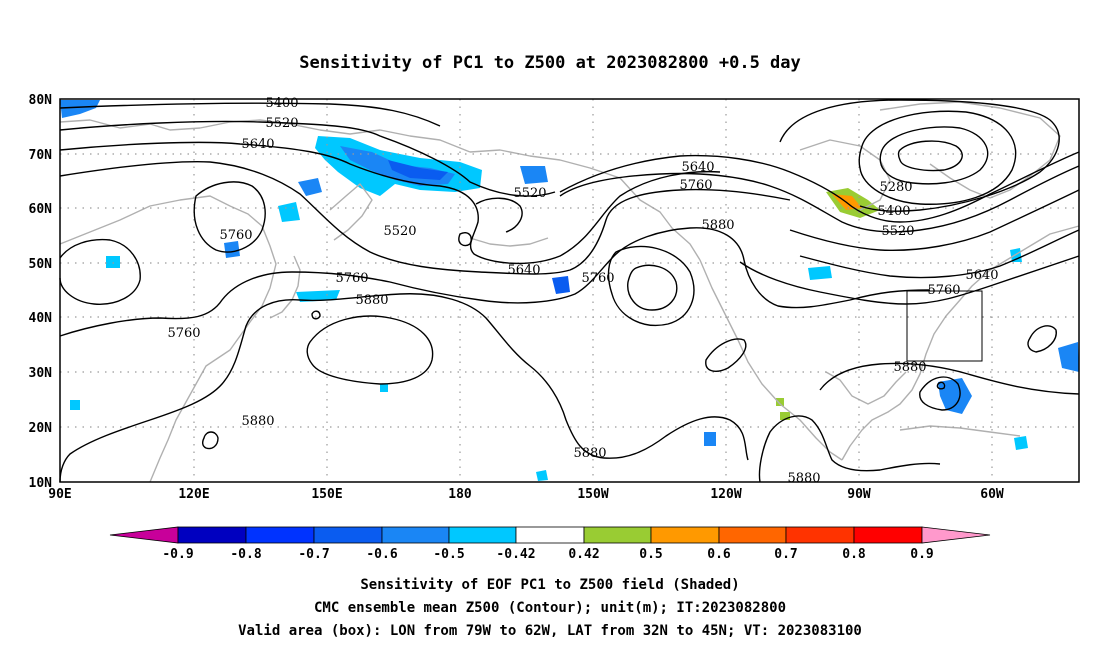 This screenshot has width=1100, height=650. Describe the element at coordinates (930, 156) in the screenshot. I see `contour-5280-closed` at that location.